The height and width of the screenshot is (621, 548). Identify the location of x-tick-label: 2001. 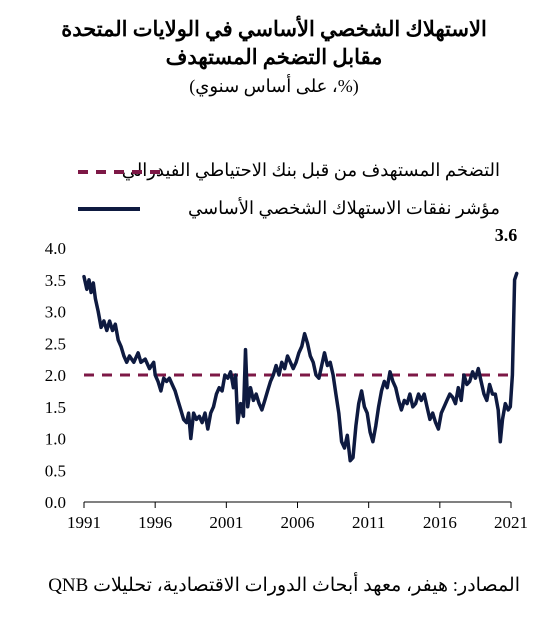
(226, 522).